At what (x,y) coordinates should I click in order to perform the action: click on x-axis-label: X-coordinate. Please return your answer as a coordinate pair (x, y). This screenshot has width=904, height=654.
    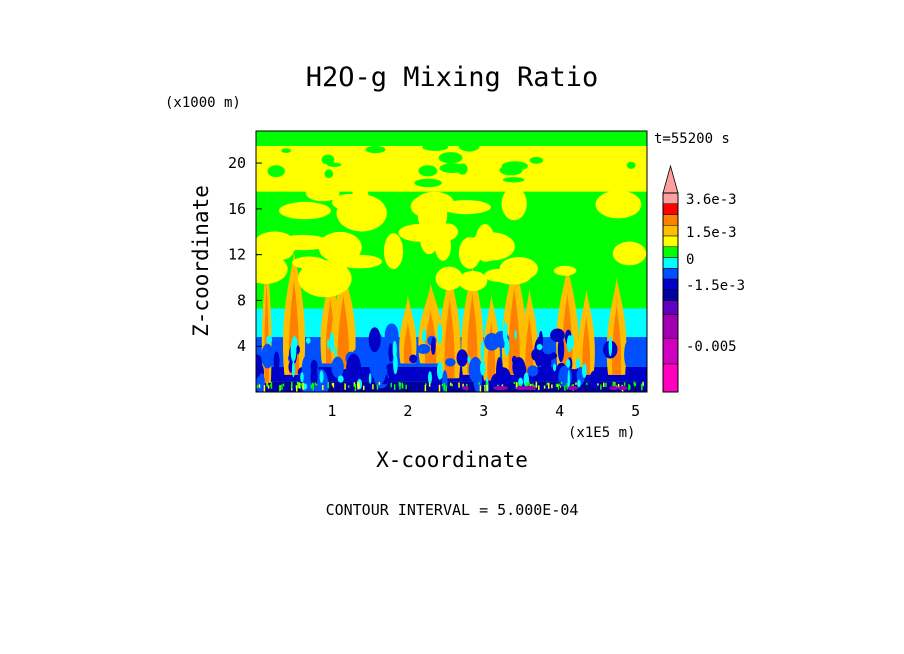
    Looking at the image, I should click on (452, 460).